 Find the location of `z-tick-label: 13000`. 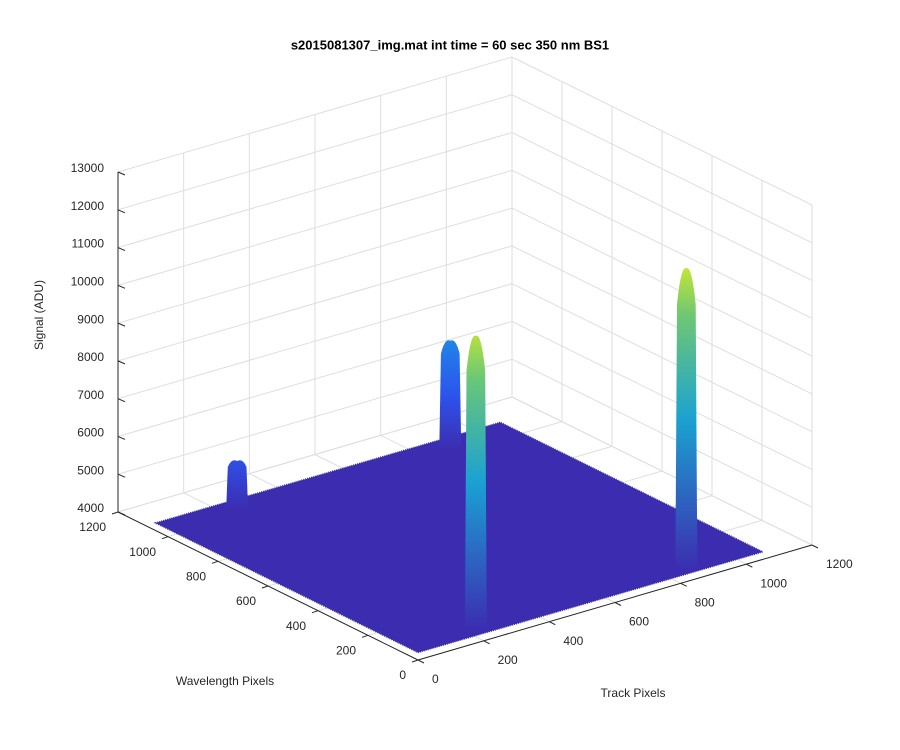

z-tick-label: 13000 is located at coordinates (88, 168).